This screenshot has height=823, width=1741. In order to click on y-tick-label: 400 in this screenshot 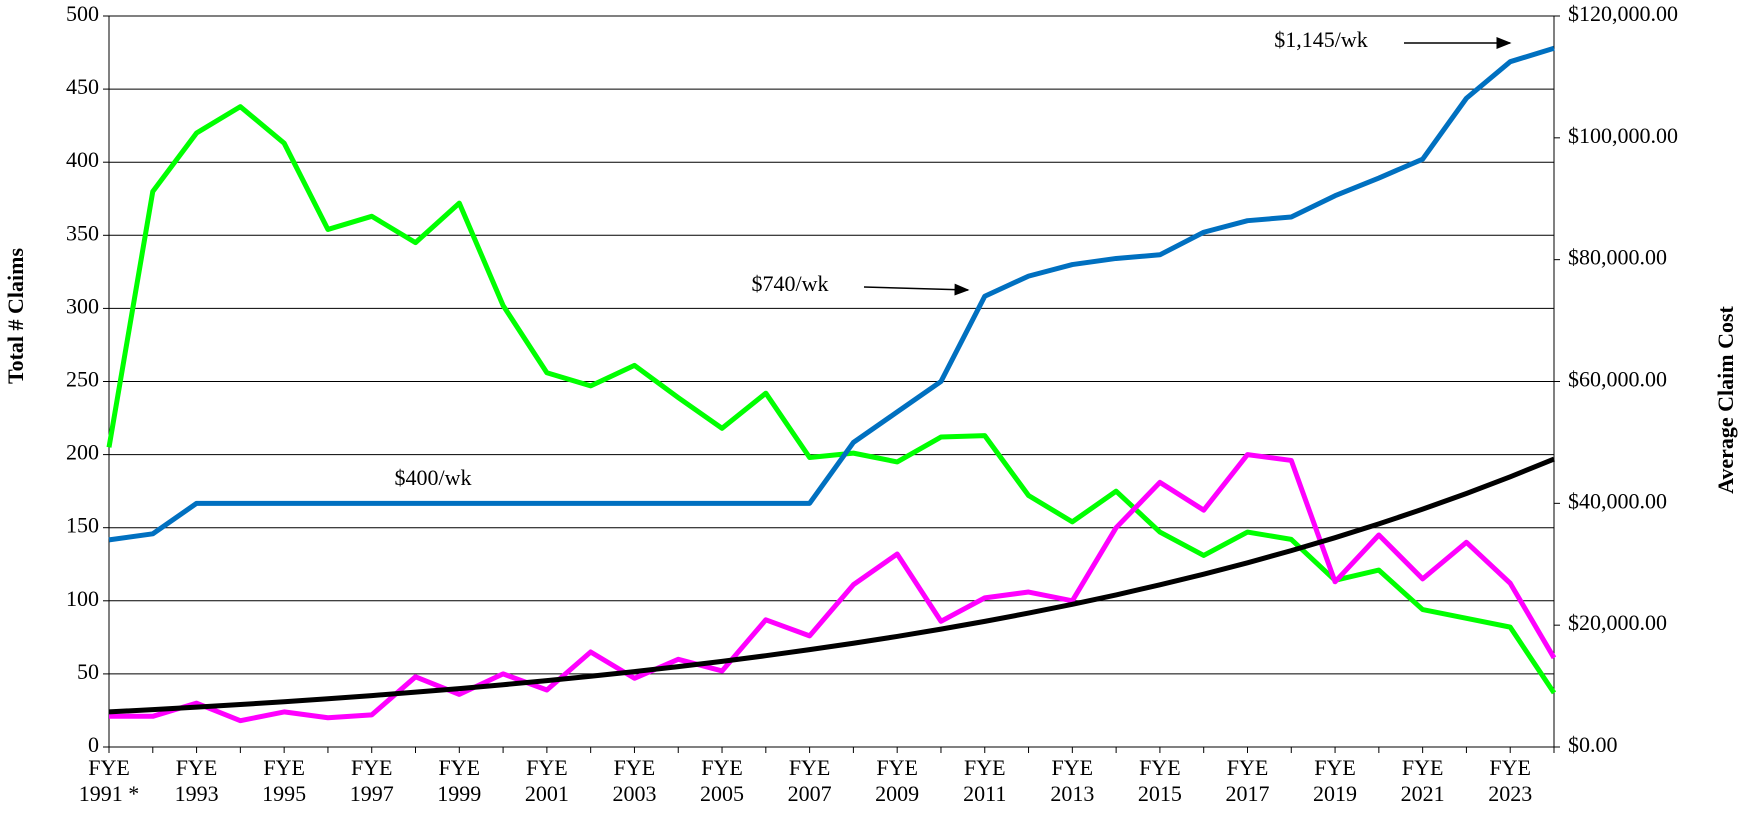, I will do `click(82, 159)`.